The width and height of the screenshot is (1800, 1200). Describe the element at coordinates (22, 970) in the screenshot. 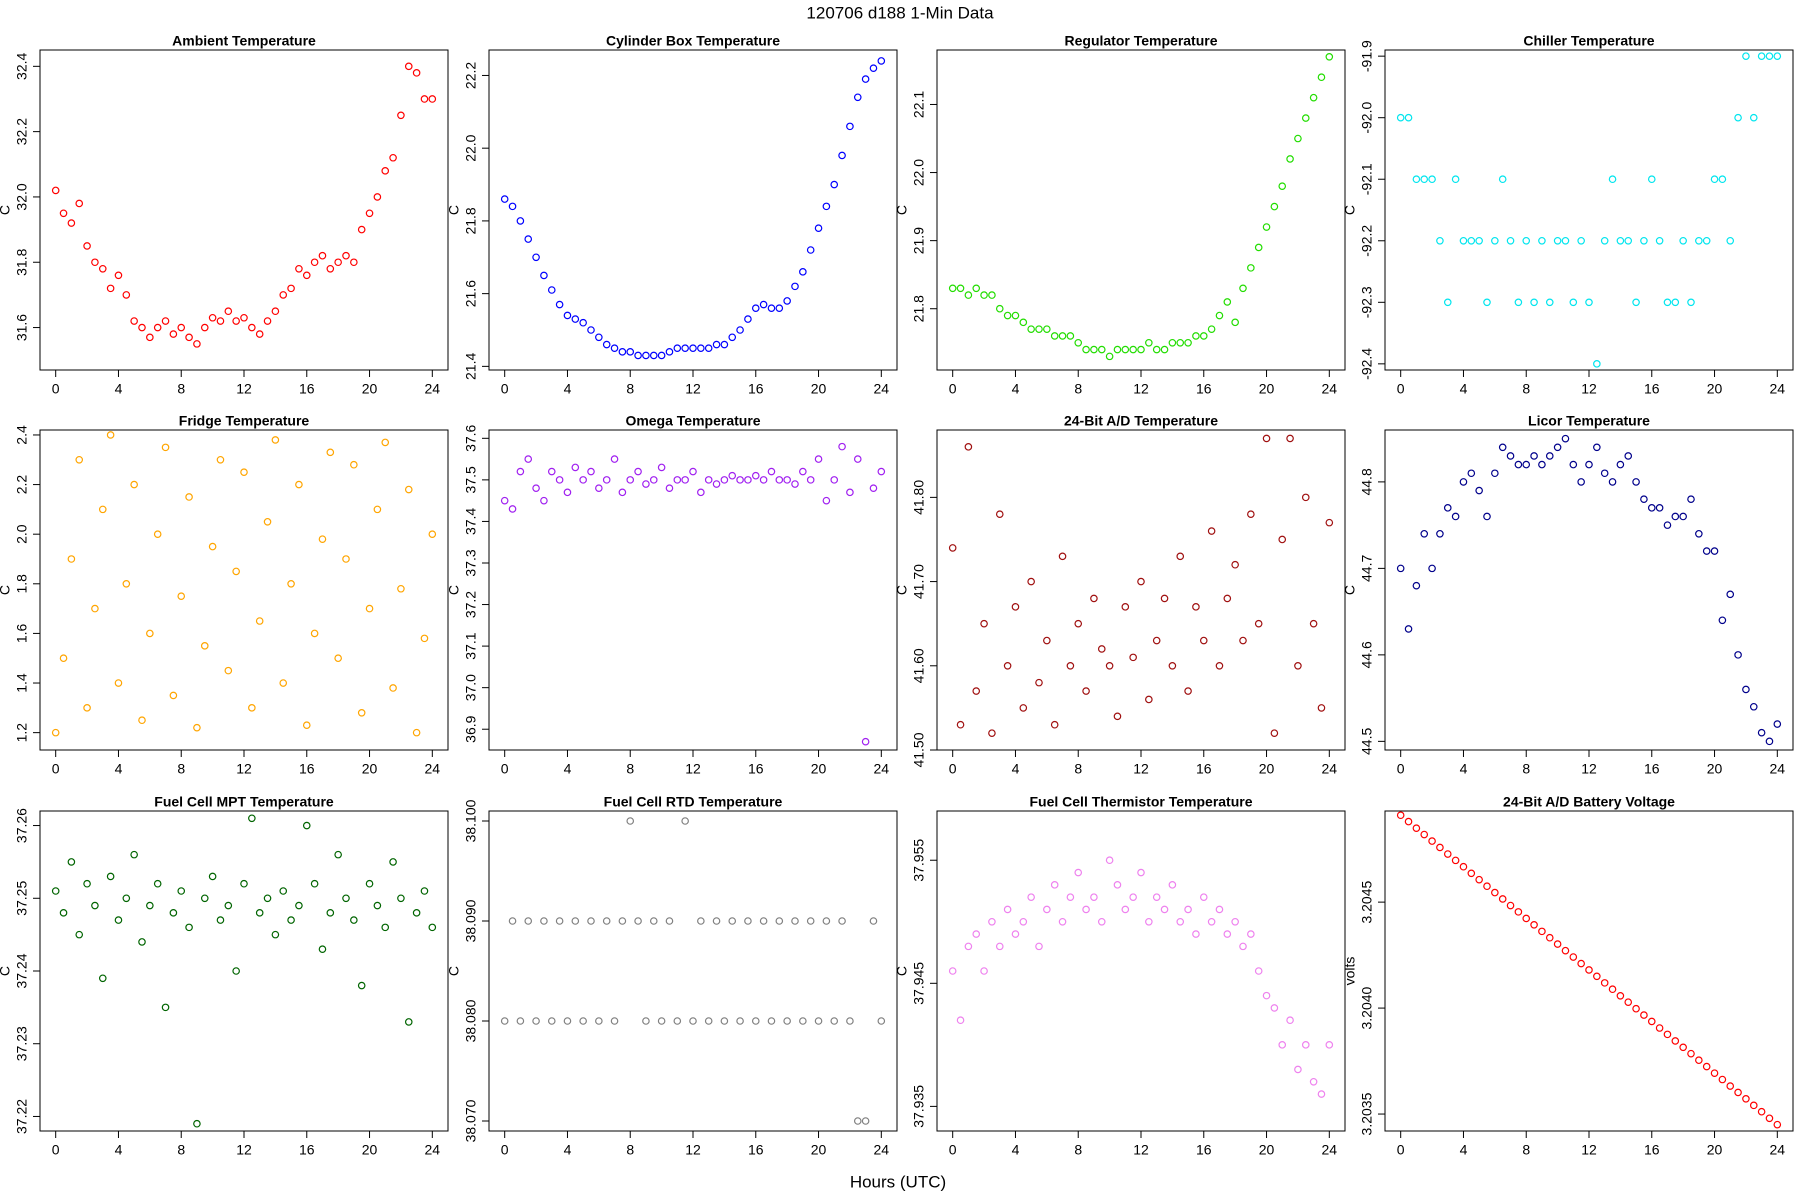

I see `y-tick-label: 37.24` at that location.